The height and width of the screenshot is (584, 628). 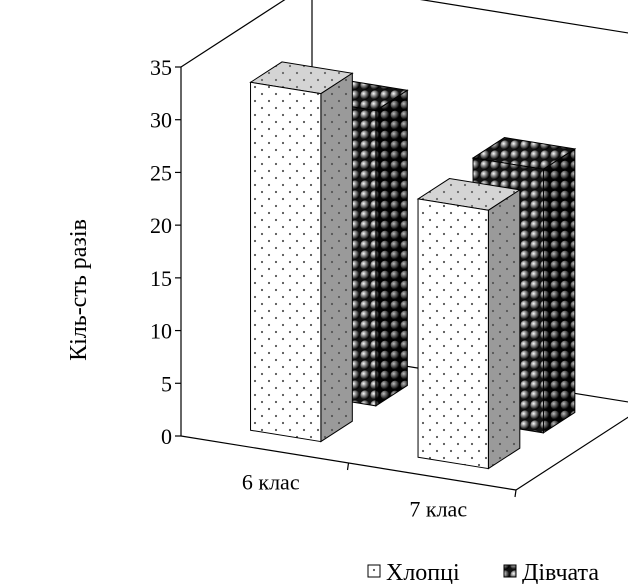 What do you see at coordinates (161, 120) in the screenshot?
I see `y-tick-label: 30` at bounding box center [161, 120].